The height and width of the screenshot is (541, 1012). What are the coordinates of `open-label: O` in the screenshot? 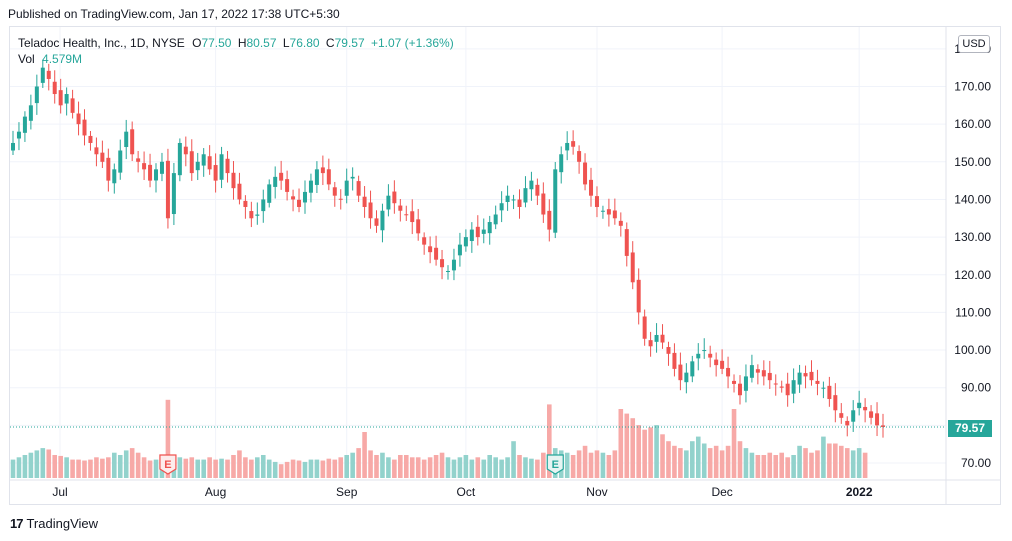 It's located at (197, 43).